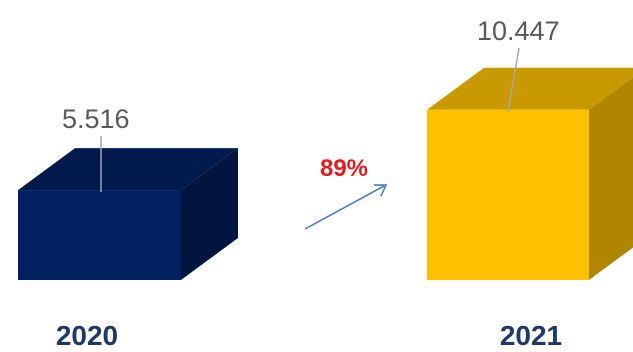 This screenshot has height=352, width=633. What do you see at coordinates (531, 335) in the screenshot?
I see `category-label-2021: 2021` at bounding box center [531, 335].